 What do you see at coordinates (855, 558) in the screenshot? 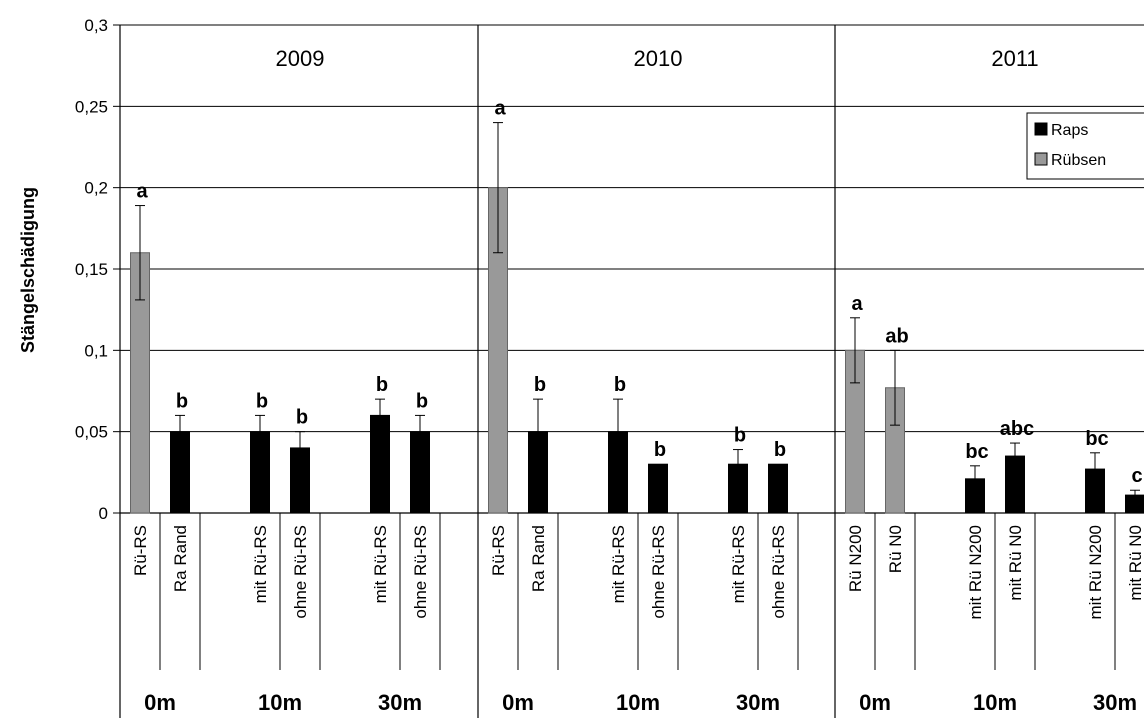
I see `category-label: Rü N200` at bounding box center [855, 558].